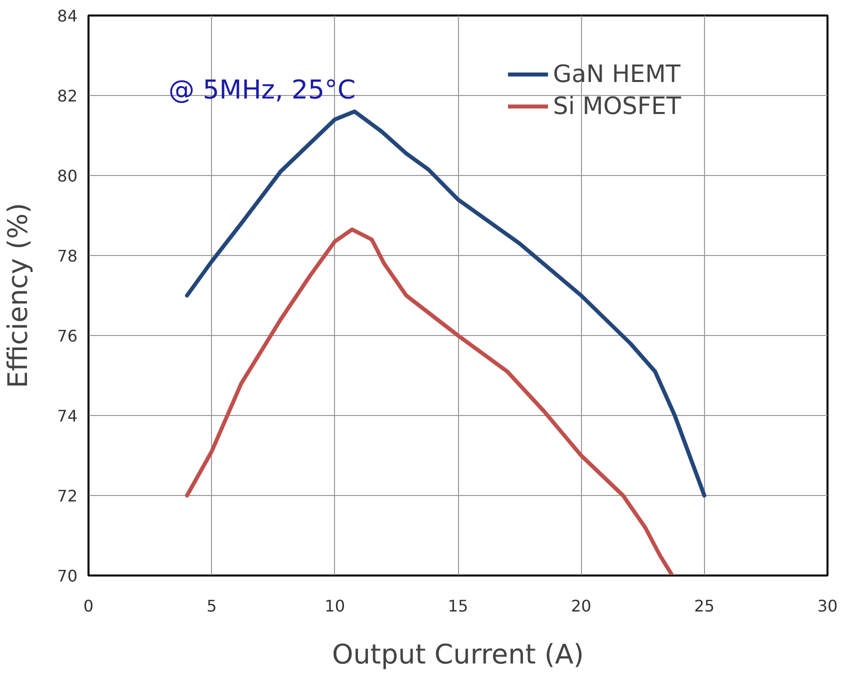 Image resolution: width=852 pixels, height=673 pixels. I want to click on y-tick-label: 74, so click(67, 416).